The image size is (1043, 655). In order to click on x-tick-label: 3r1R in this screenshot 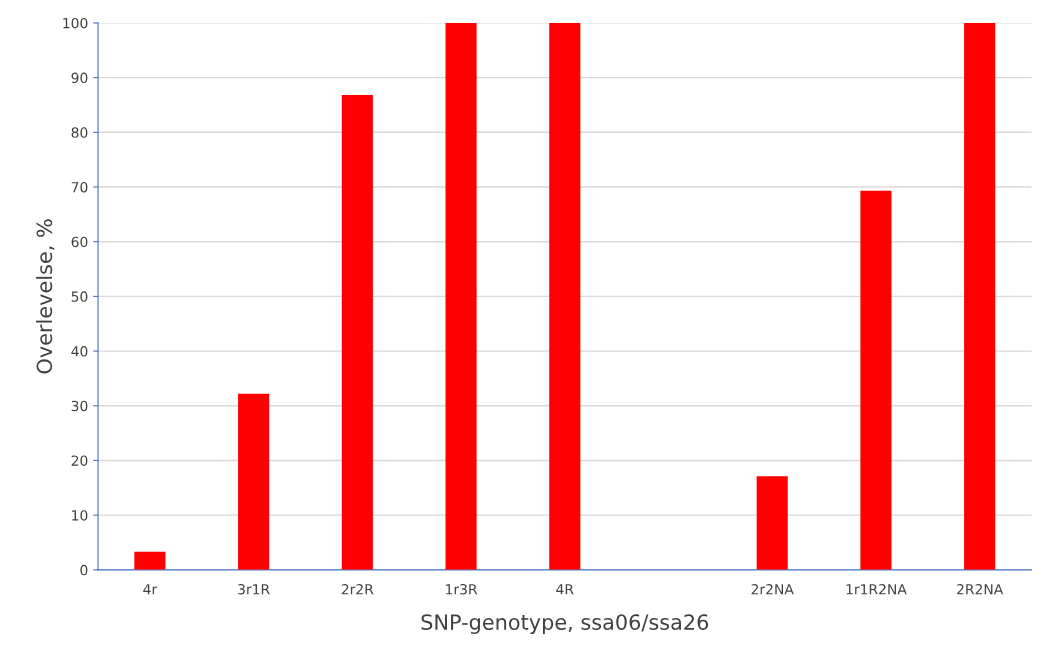, I will do `click(254, 589)`.